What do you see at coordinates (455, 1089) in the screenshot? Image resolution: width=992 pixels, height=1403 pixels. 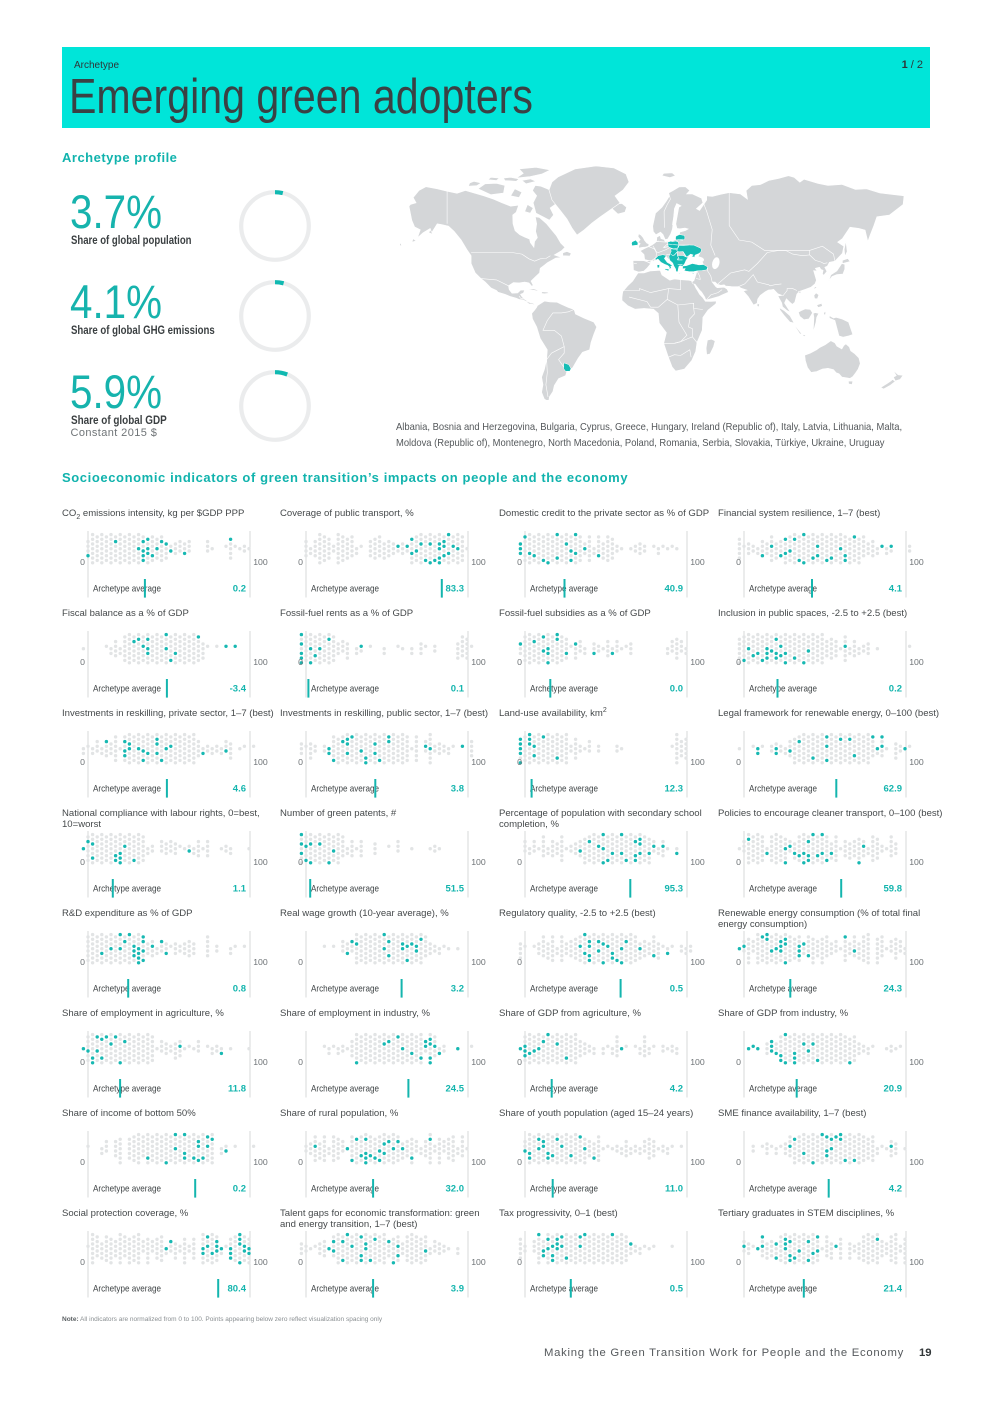 I see `svg-text: 24.5` at bounding box center [455, 1089].